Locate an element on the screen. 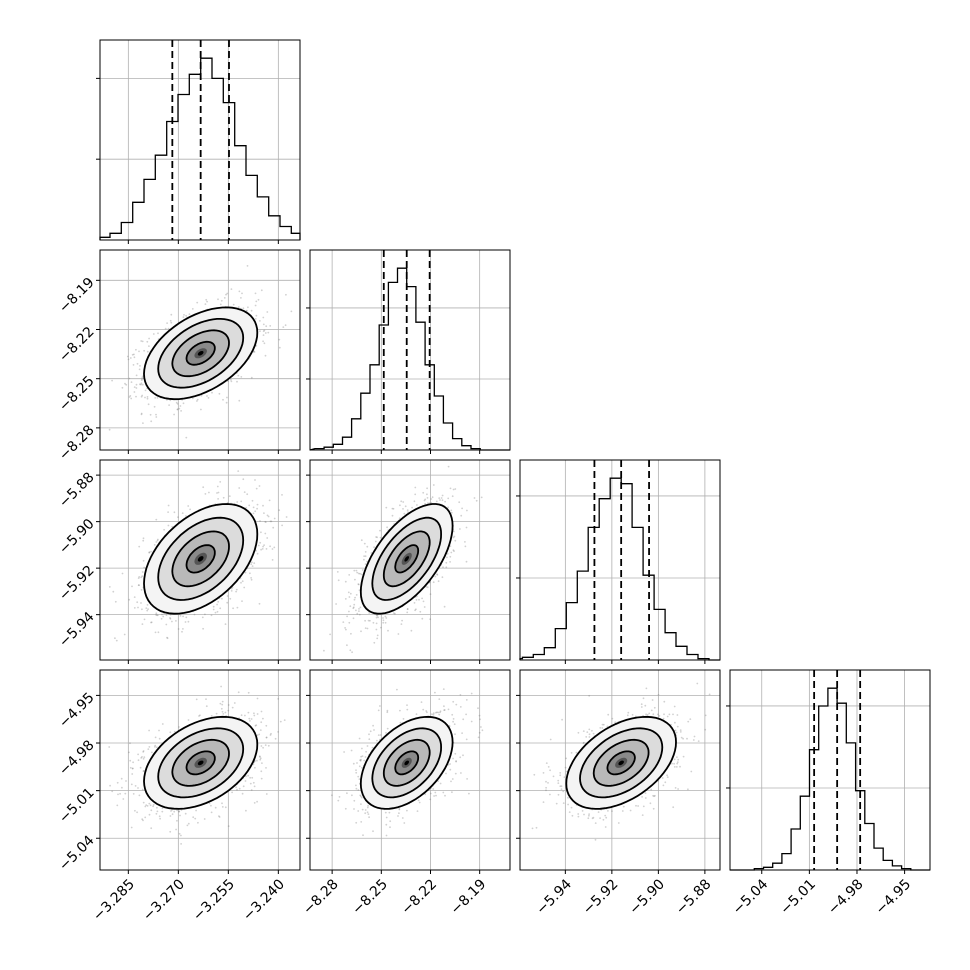 This screenshot has width=970, height=970. panel-content is located at coordinates (200, 352).